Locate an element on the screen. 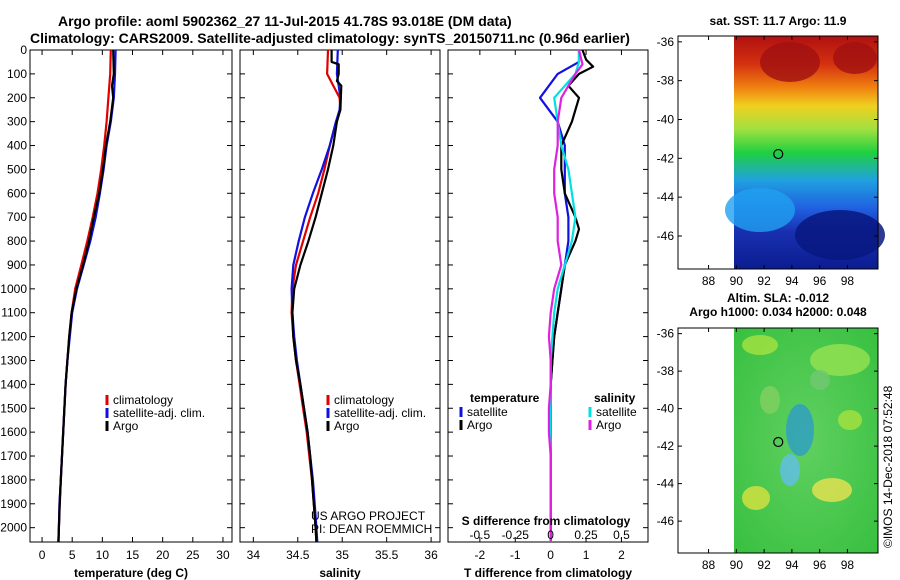  map-y-tick-label: -46 is located at coordinates (666, 521).